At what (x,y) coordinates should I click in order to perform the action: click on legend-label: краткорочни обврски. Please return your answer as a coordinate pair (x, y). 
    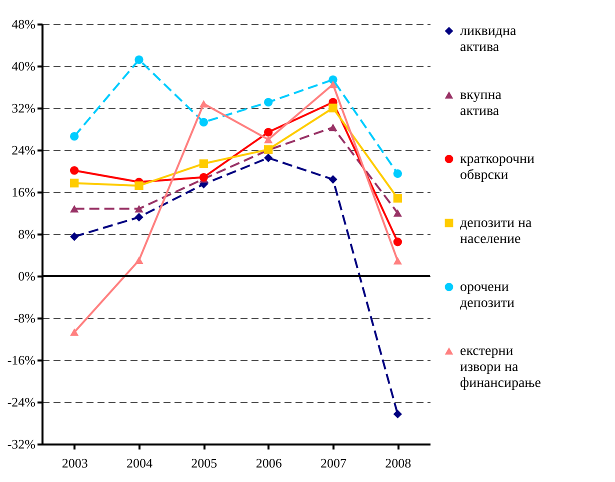
    Looking at the image, I should click on (498, 167).